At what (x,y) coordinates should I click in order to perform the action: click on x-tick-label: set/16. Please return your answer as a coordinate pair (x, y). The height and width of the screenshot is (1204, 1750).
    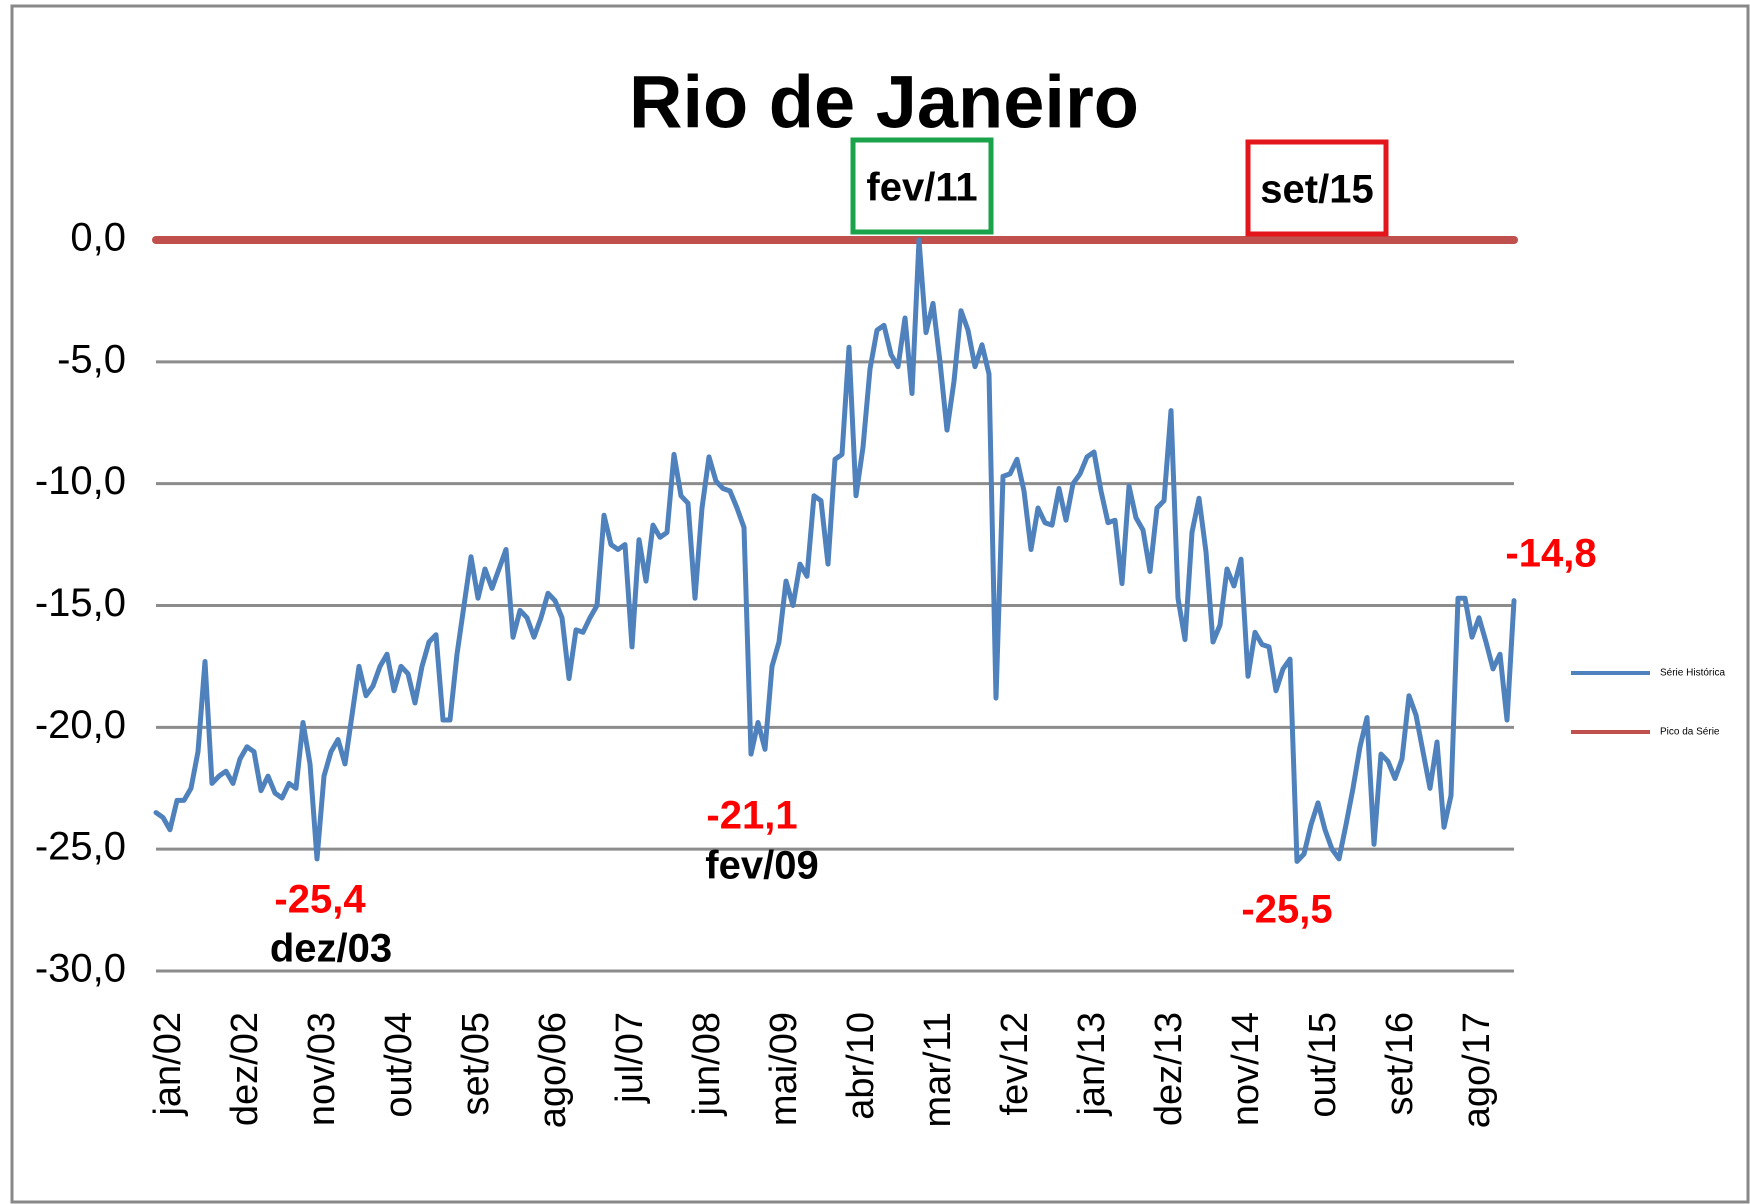
    Looking at the image, I should click on (1400, 1064).